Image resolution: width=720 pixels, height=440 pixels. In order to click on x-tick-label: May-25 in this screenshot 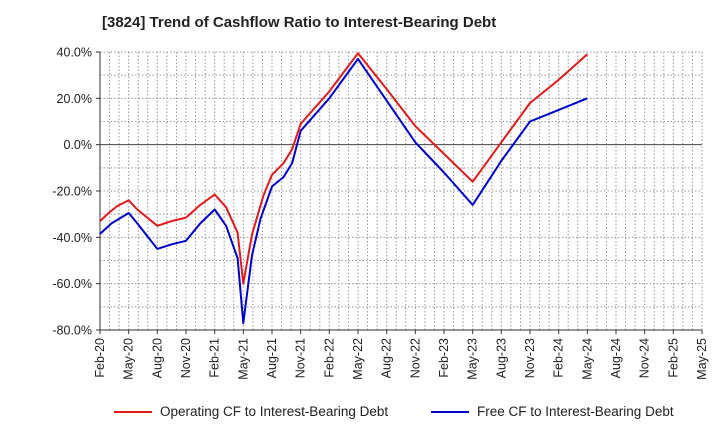, I will do `click(702, 359)`.